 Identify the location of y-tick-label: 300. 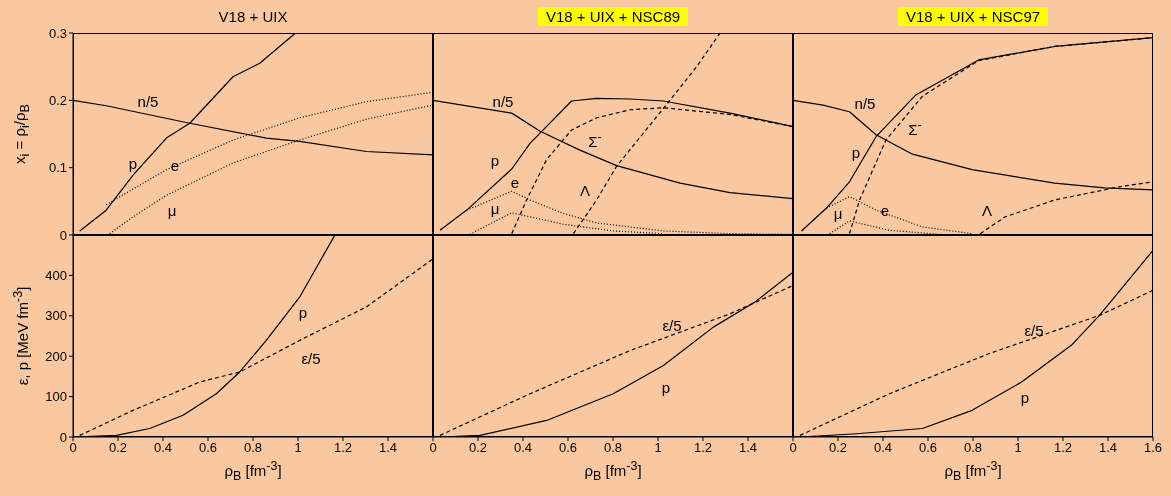
(56, 316).